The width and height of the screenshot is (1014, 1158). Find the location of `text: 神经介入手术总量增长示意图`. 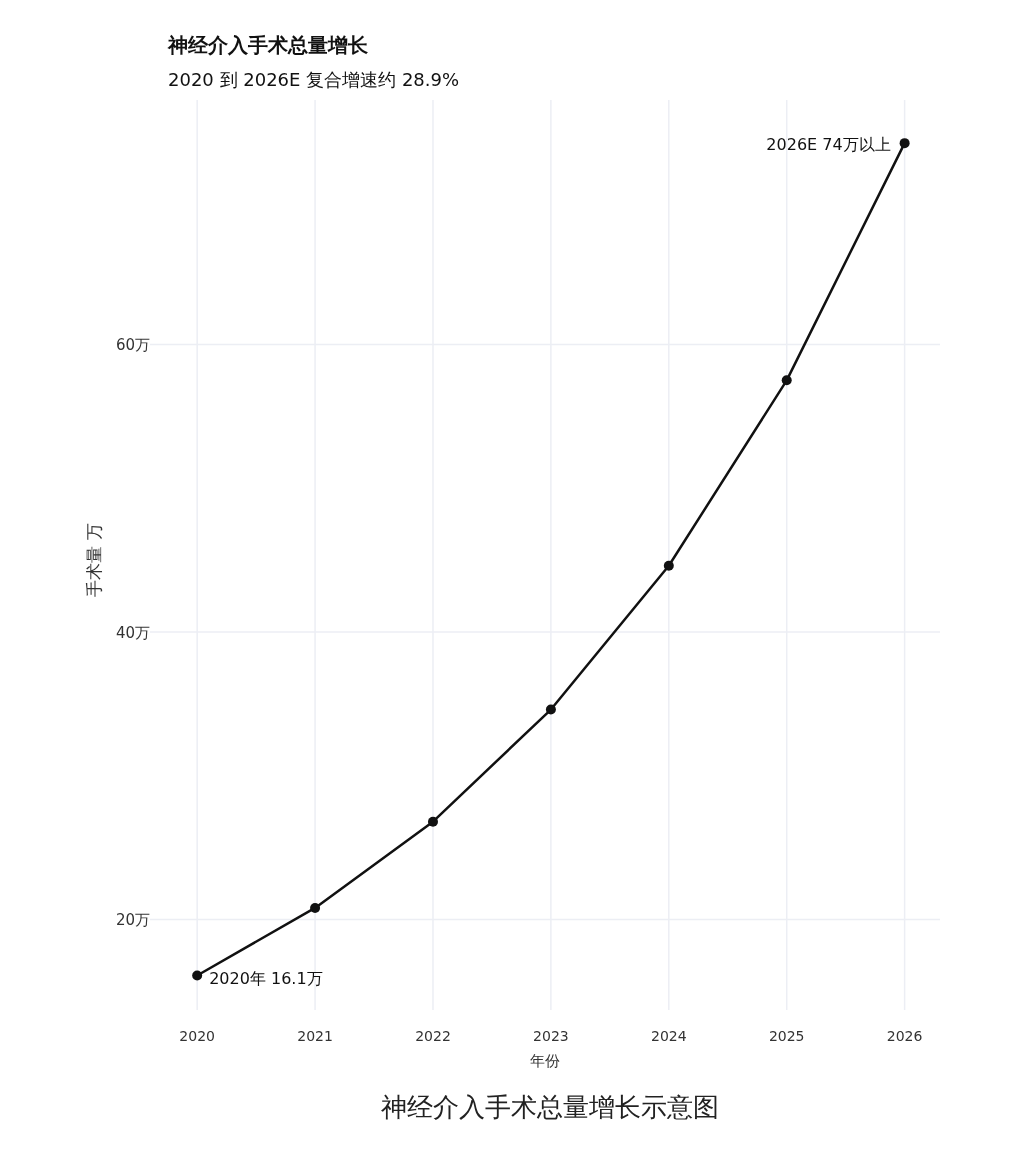

text: 神经介入手术总量增长示意图 is located at coordinates (550, 1107).